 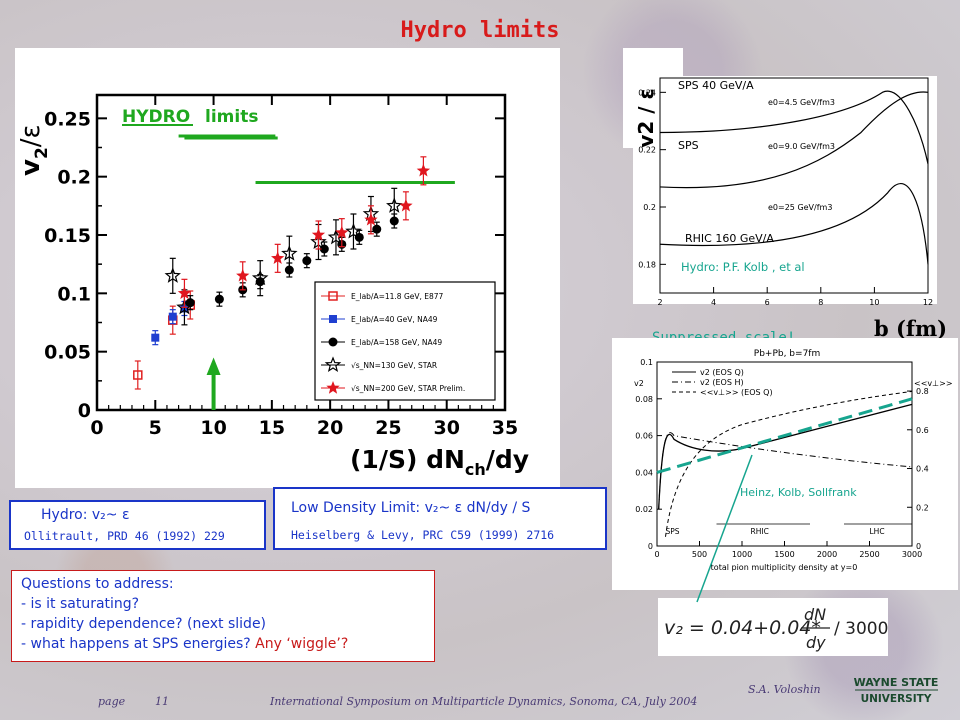 What do you see at coordinates (144, 624) in the screenshot?
I see `question-line: - rapidity dependence? (next slide)` at bounding box center [144, 624].